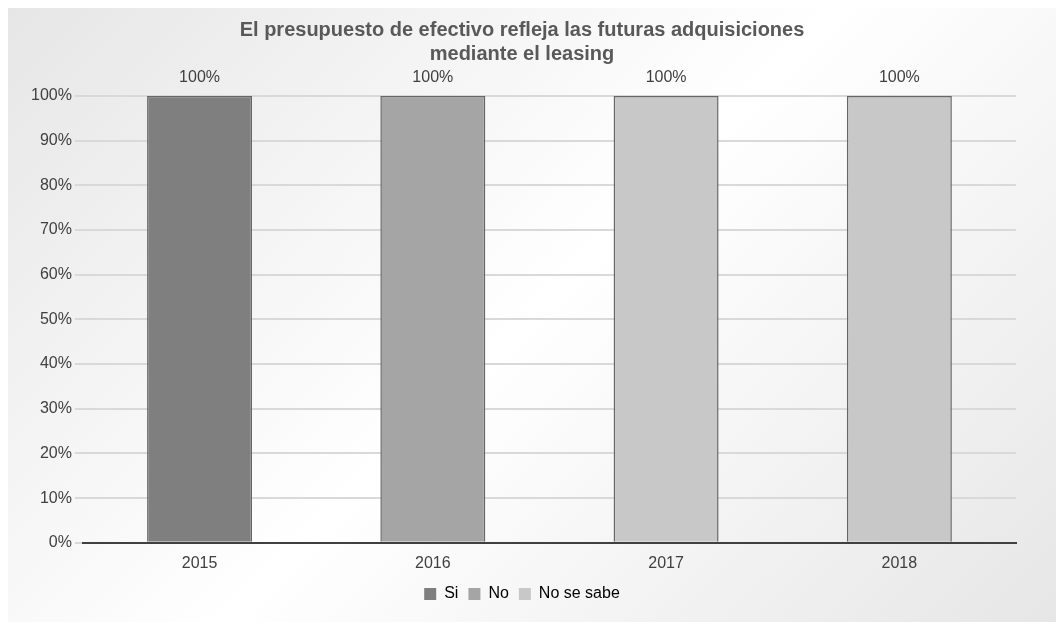 The image size is (1064, 630). Describe the element at coordinates (579, 593) in the screenshot. I see `legend-label: No se sabe` at that location.